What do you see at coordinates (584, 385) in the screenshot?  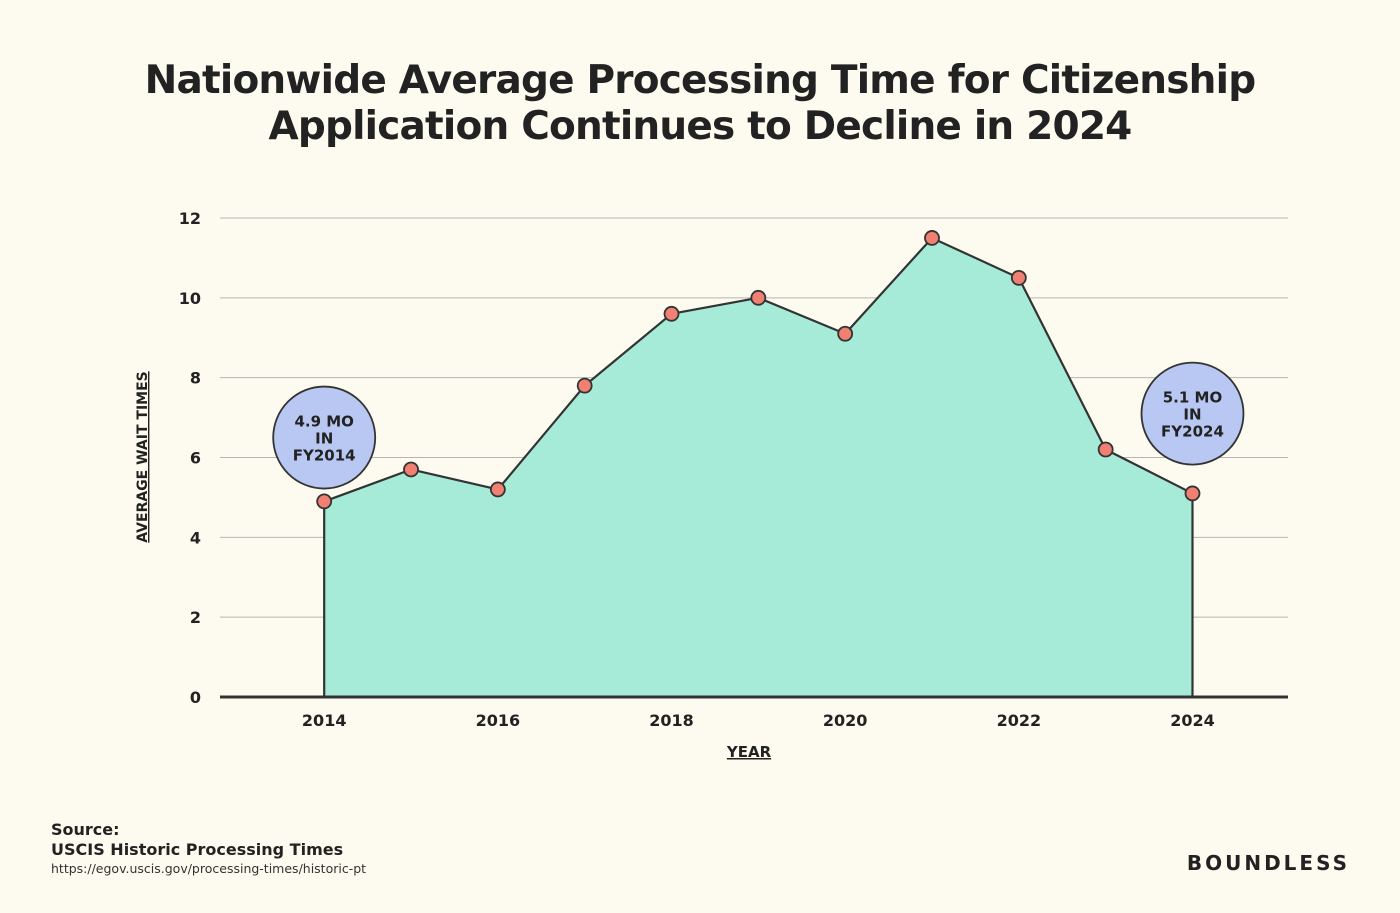 I see `data-point-2017` at bounding box center [584, 385].